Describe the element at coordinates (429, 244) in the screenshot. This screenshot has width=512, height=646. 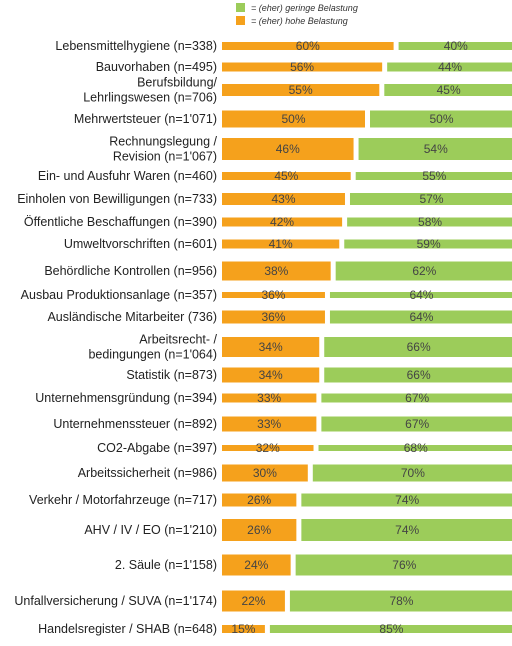
I see `value-label-low-8: 59%` at that location.